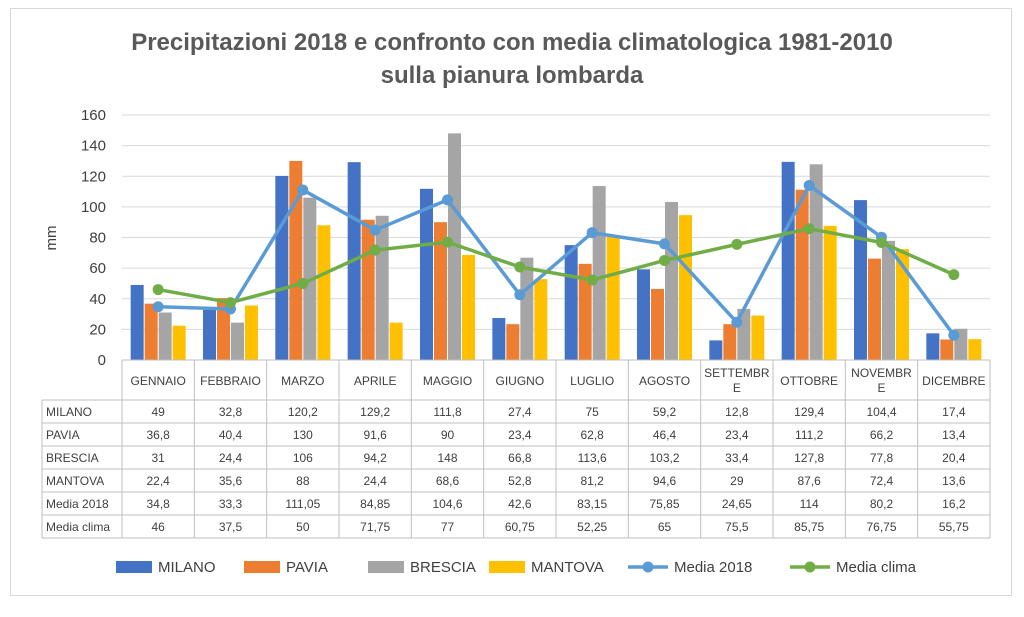  What do you see at coordinates (447, 458) in the screenshot?
I see `table-cell: 148` at bounding box center [447, 458].